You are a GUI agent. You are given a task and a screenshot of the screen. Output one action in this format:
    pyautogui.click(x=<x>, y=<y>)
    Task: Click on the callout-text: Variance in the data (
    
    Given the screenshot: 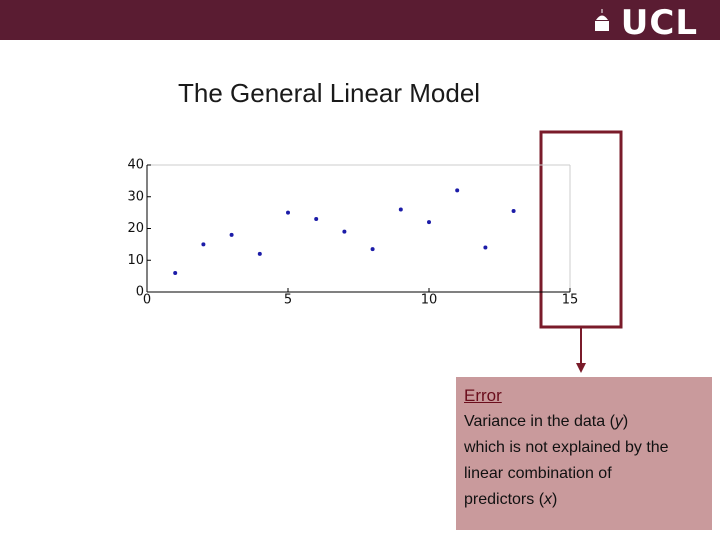 What is the action you would take?
    pyautogui.click(x=539, y=421)
    